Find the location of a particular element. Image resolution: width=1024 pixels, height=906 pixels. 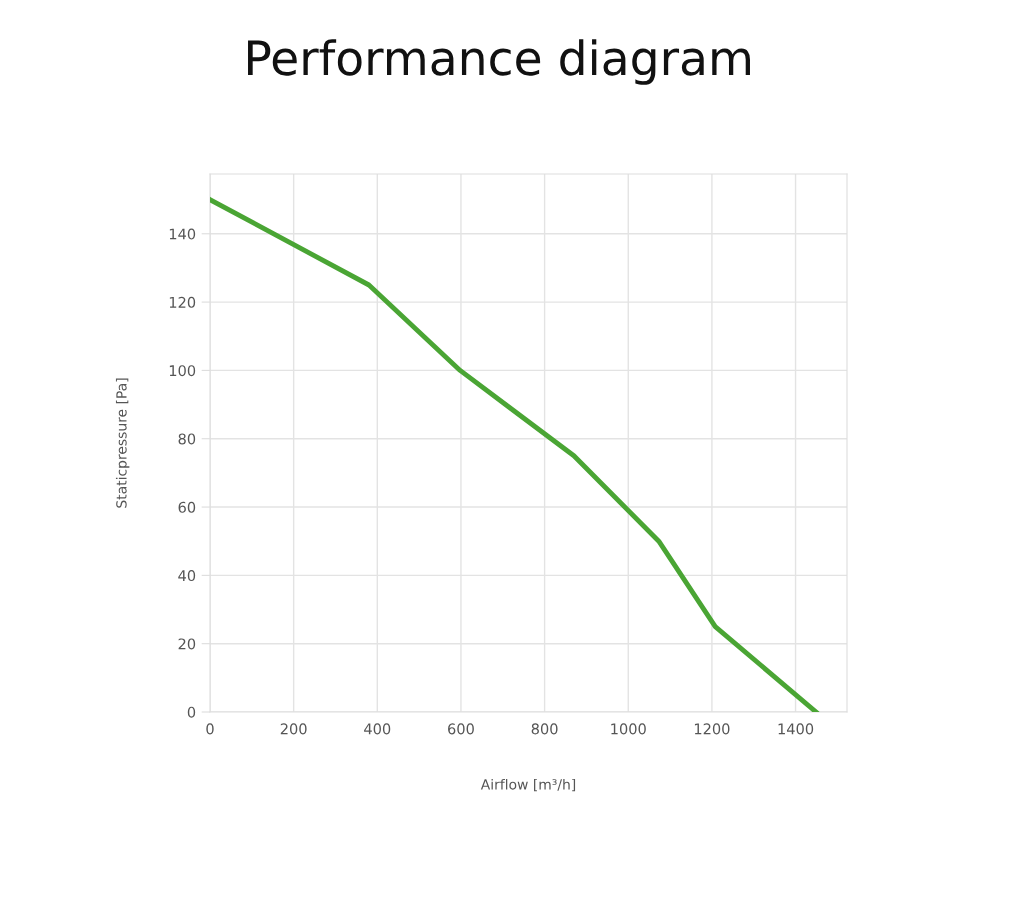

x-tick-label: 1200 is located at coordinates (712, 729).